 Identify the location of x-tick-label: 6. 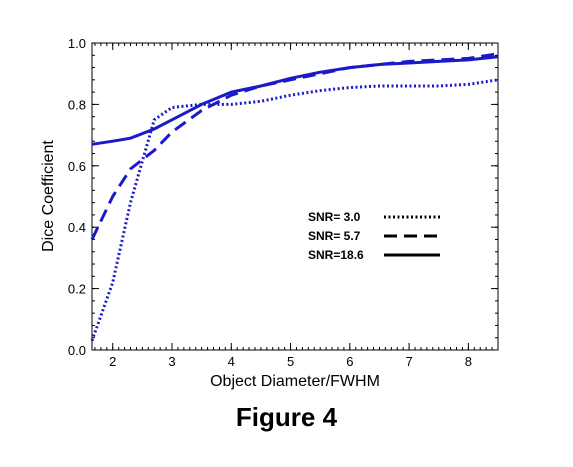
(349, 361).